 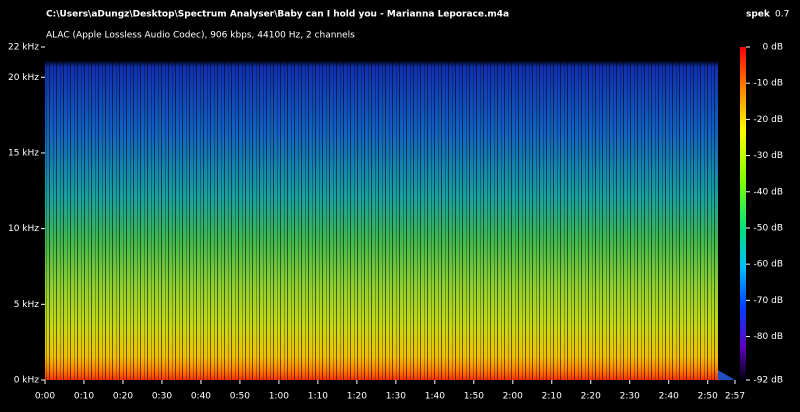 What do you see at coordinates (435, 397) in the screenshot?
I see `x-tick-label: 1:40` at bounding box center [435, 397].